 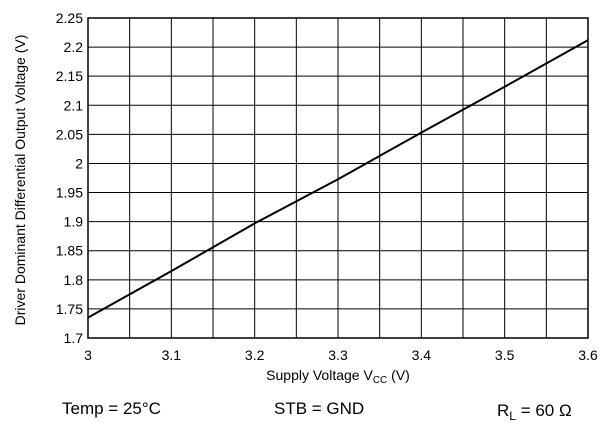 I want to click on x-tick-label: 3.5, so click(x=505, y=355).